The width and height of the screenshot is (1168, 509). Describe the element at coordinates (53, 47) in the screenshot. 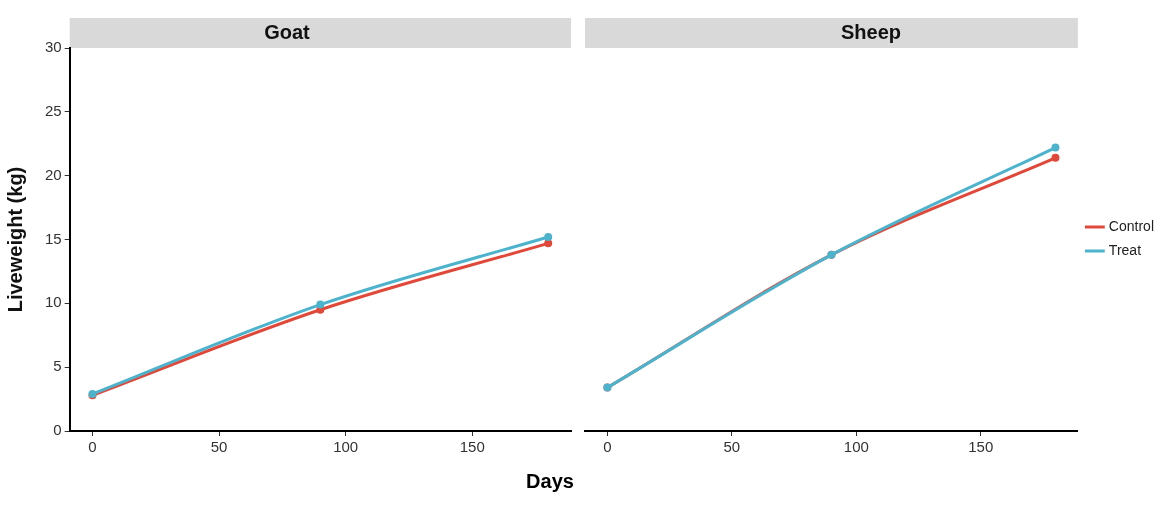

I see `y-tick-label: 30` at that location.